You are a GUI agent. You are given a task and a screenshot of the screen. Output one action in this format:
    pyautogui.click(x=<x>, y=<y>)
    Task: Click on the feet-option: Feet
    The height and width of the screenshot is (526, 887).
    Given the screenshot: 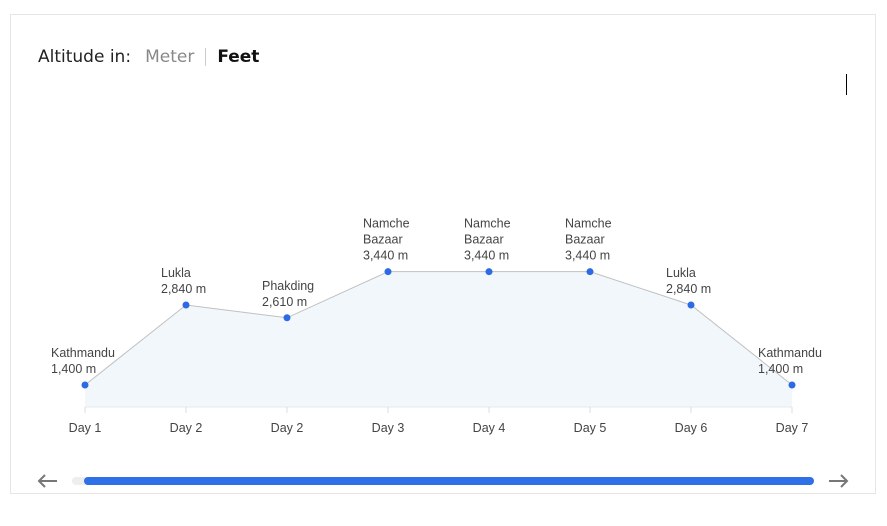 What is the action you would take?
    pyautogui.click(x=238, y=57)
    